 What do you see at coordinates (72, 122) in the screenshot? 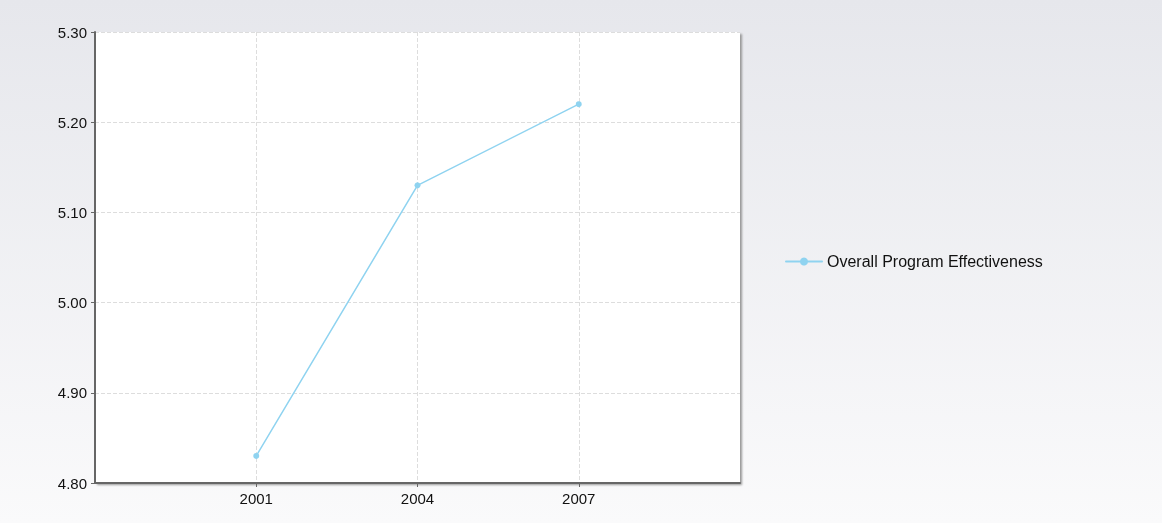
I see `y-tick-label: 5.20` at bounding box center [72, 122].